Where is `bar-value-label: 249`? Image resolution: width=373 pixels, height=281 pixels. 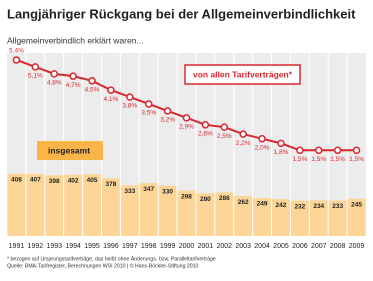 bar-value-label: 249 is located at coordinates (262, 204).